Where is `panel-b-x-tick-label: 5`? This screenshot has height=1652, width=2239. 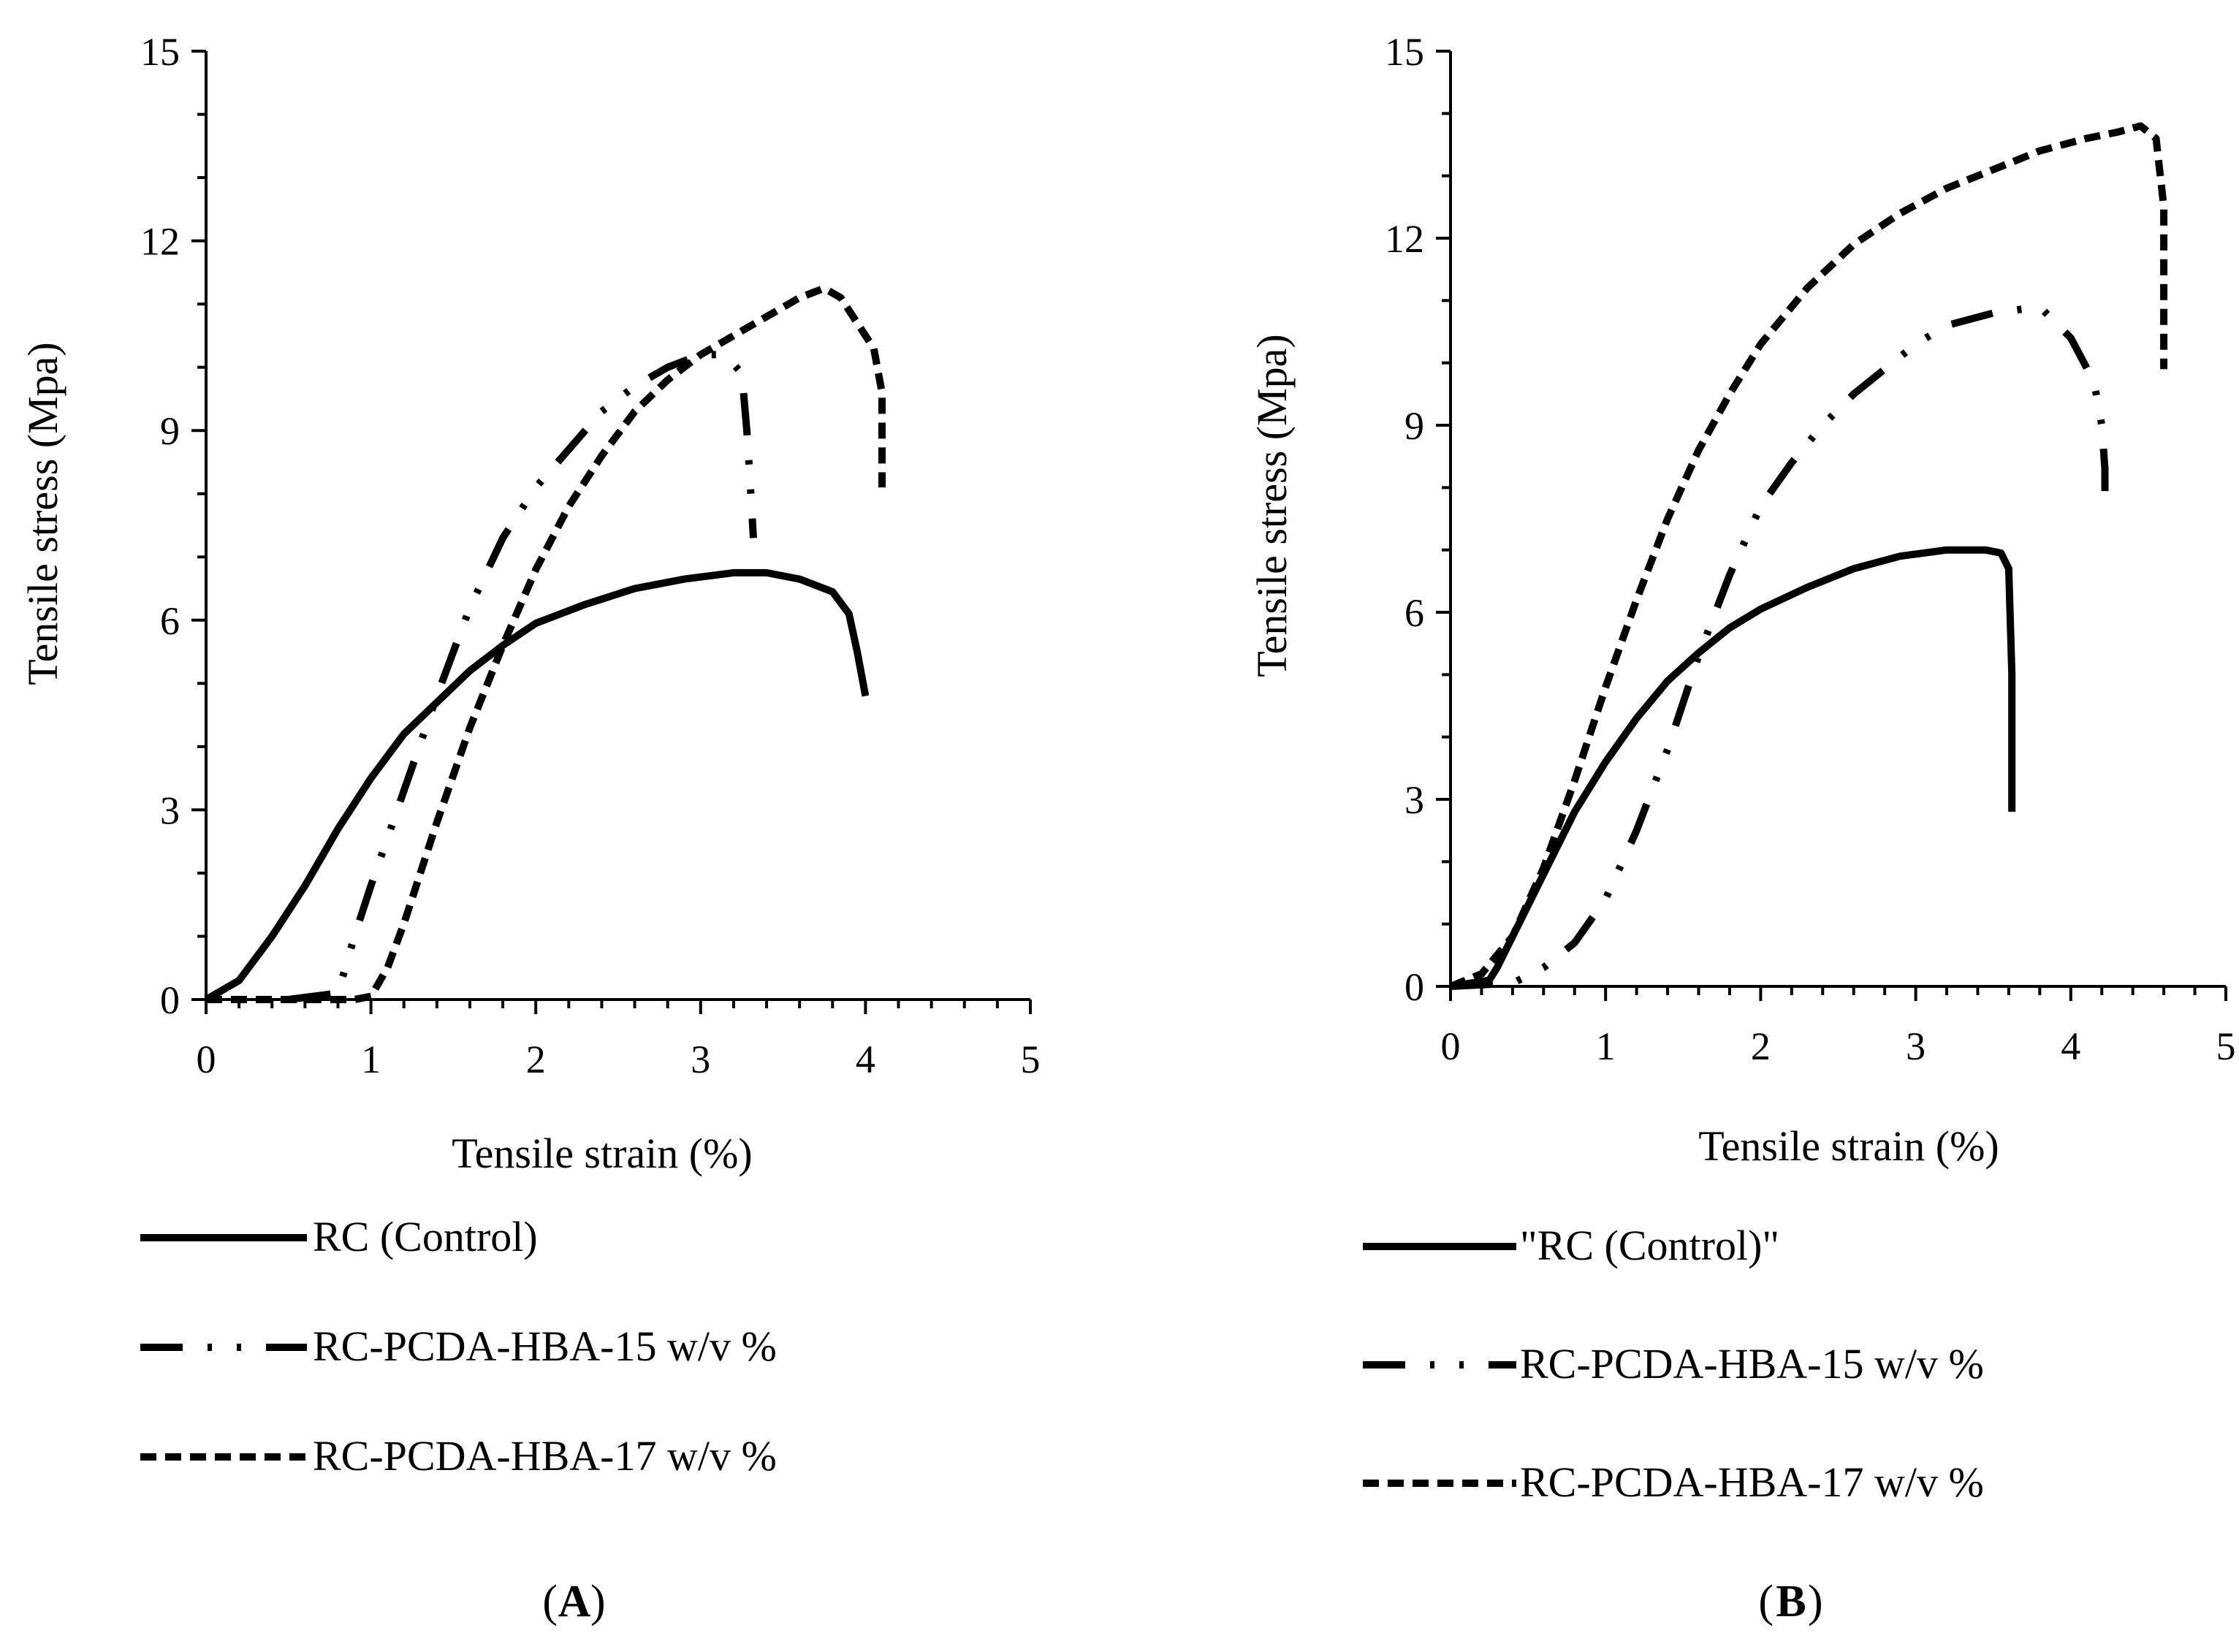 panel-b-x-tick-label: 5 is located at coordinates (2226, 1046).